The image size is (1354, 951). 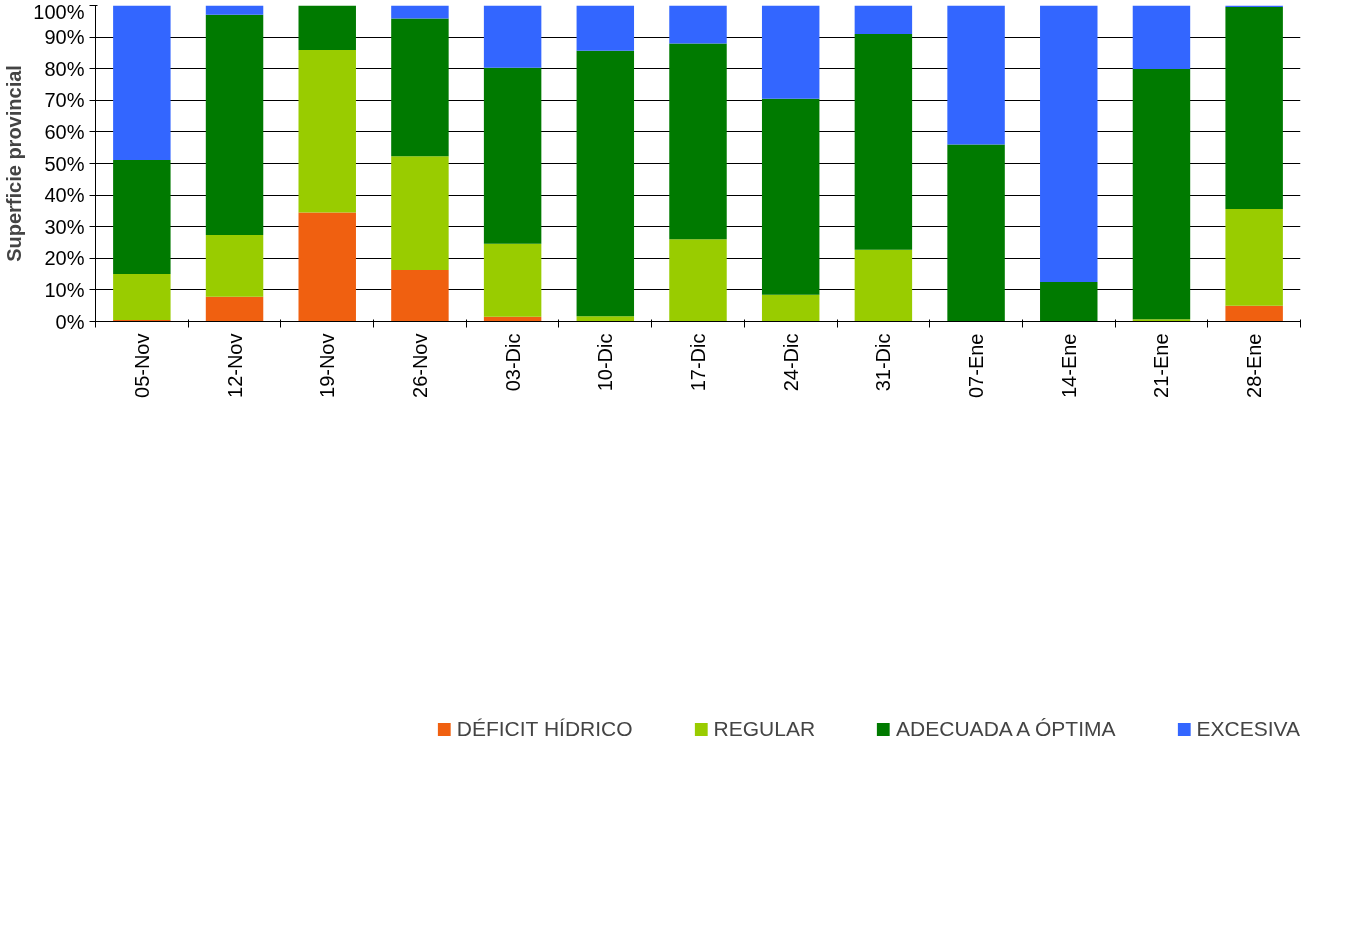 I want to click on x-tick-label: 12-Nov, so click(x=234, y=365).